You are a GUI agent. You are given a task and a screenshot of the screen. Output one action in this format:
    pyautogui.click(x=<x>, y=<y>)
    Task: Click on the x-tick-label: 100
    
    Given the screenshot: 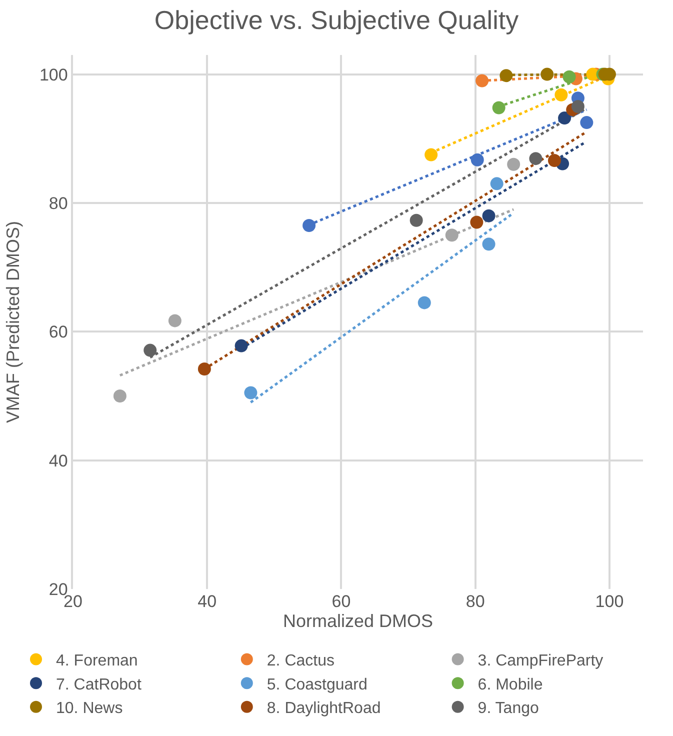 What is the action you would take?
    pyautogui.click(x=609, y=601)
    